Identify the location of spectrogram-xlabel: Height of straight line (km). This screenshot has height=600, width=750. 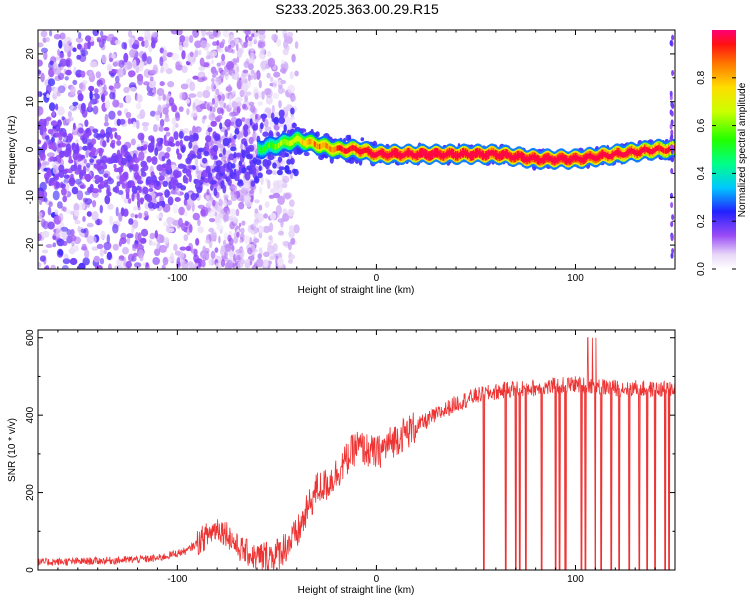
(356, 290).